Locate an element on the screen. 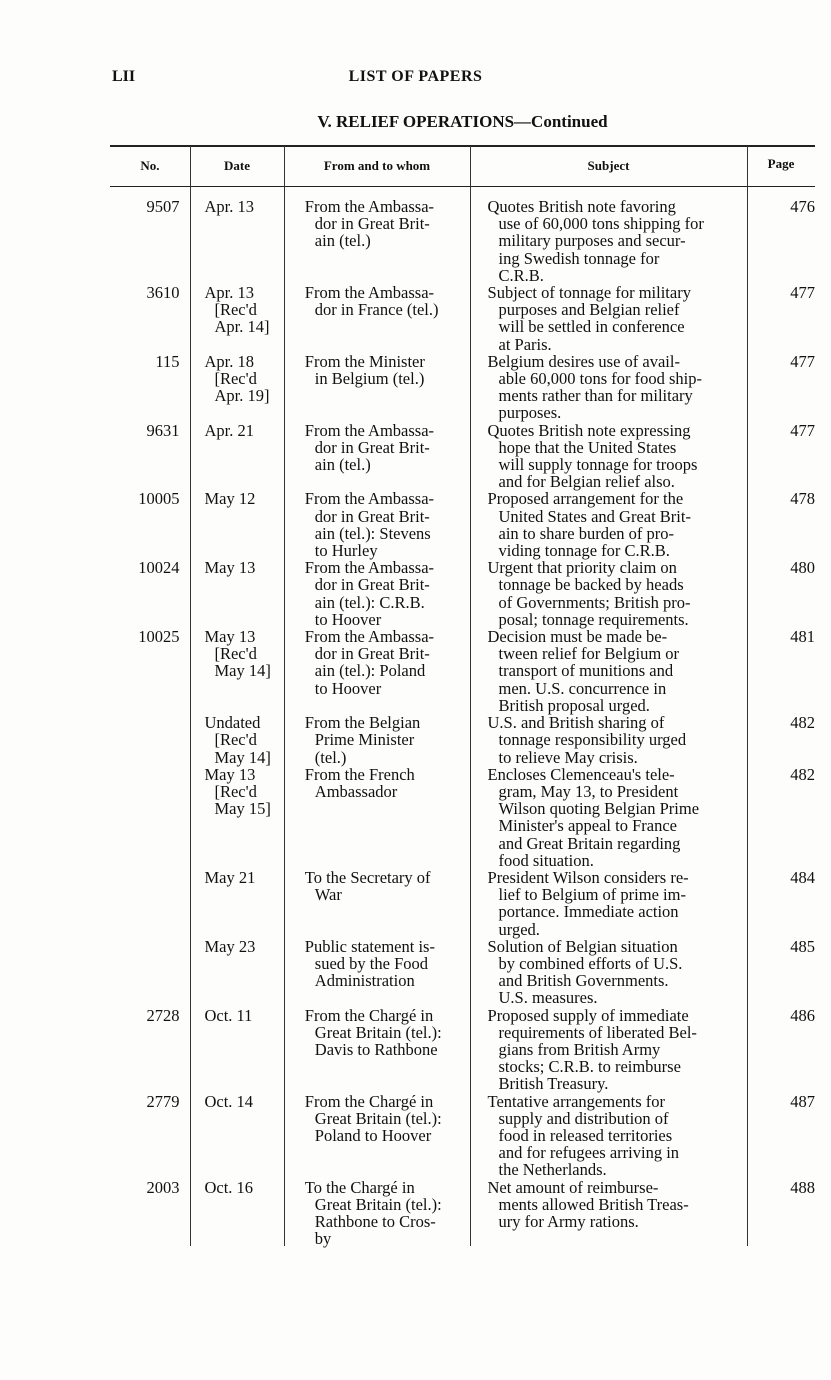  page-number: 476 is located at coordinates (802, 206).